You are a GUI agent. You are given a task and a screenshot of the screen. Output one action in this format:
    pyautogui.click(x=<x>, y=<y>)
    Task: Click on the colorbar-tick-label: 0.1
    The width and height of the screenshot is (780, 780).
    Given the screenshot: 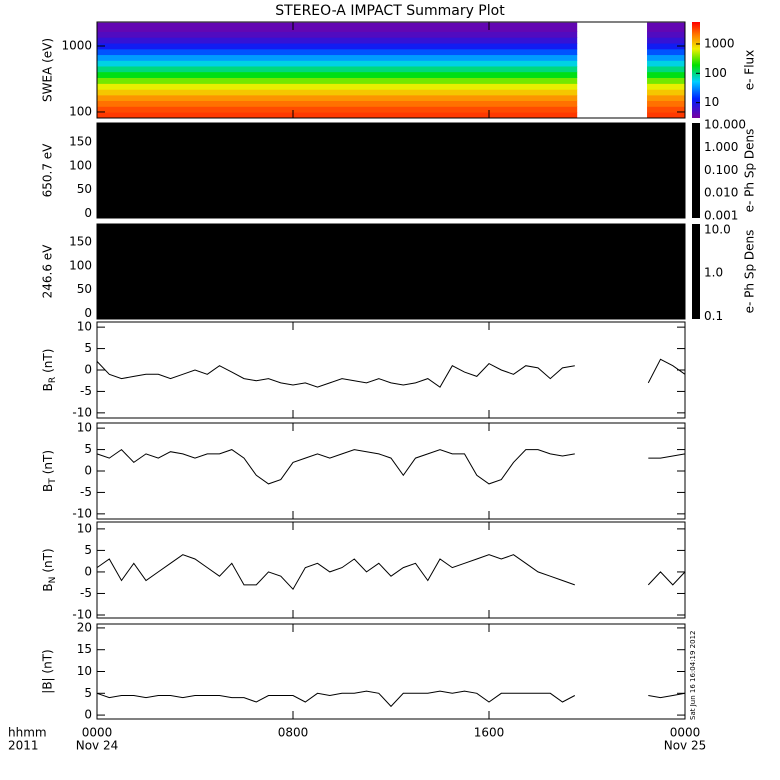 What is the action you would take?
    pyautogui.click(x=713, y=316)
    